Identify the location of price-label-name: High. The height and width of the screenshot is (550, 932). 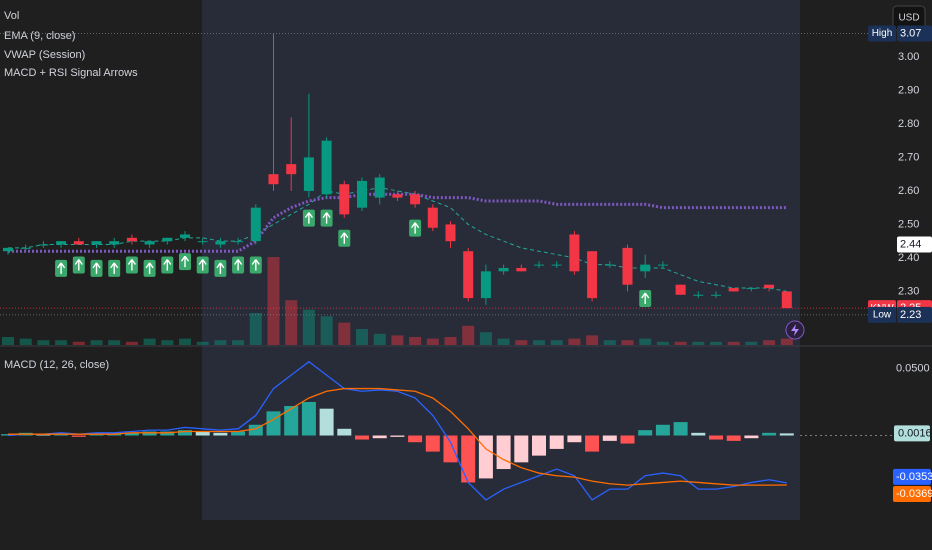
(882, 33).